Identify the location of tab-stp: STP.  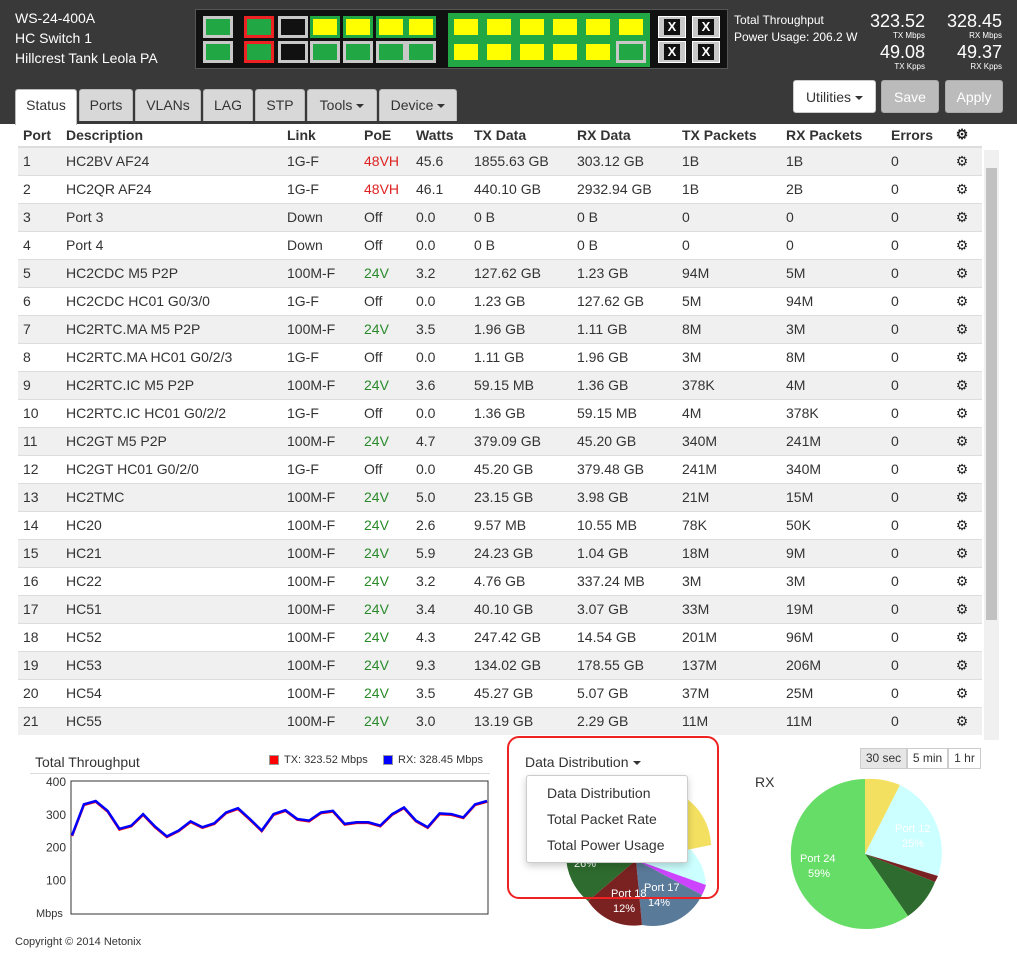
(280, 105).